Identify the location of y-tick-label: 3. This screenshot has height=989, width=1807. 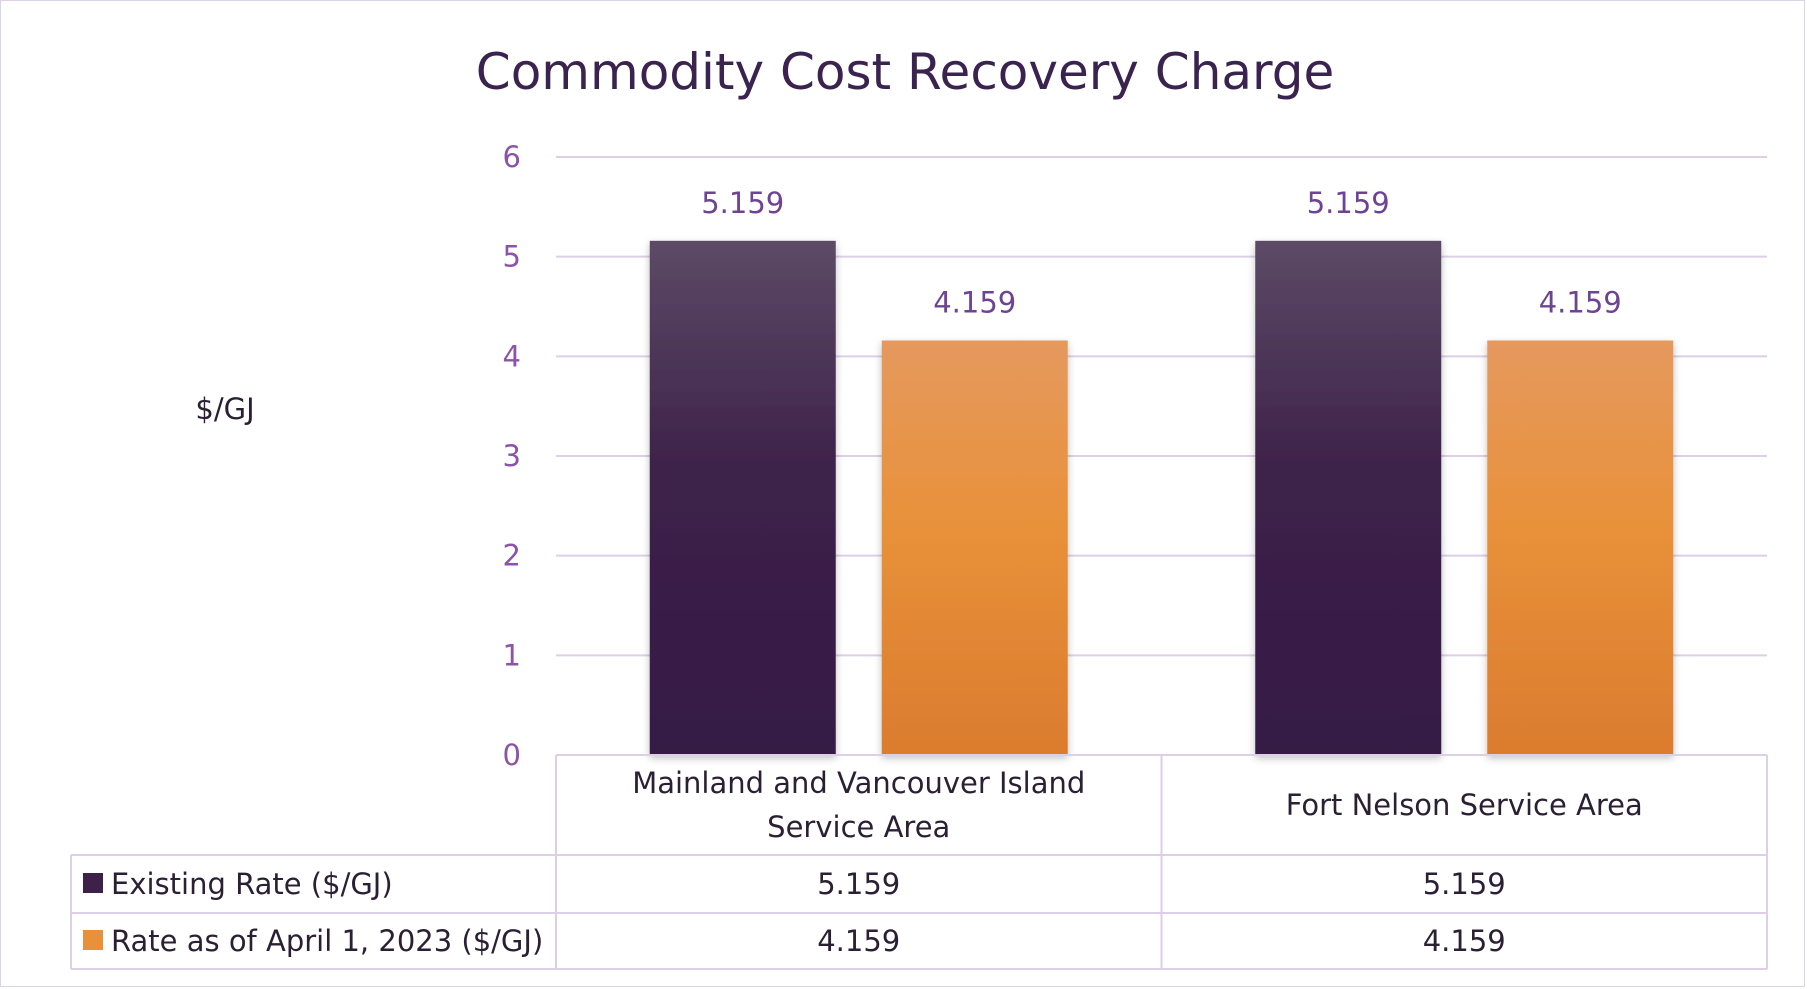
(512, 456).